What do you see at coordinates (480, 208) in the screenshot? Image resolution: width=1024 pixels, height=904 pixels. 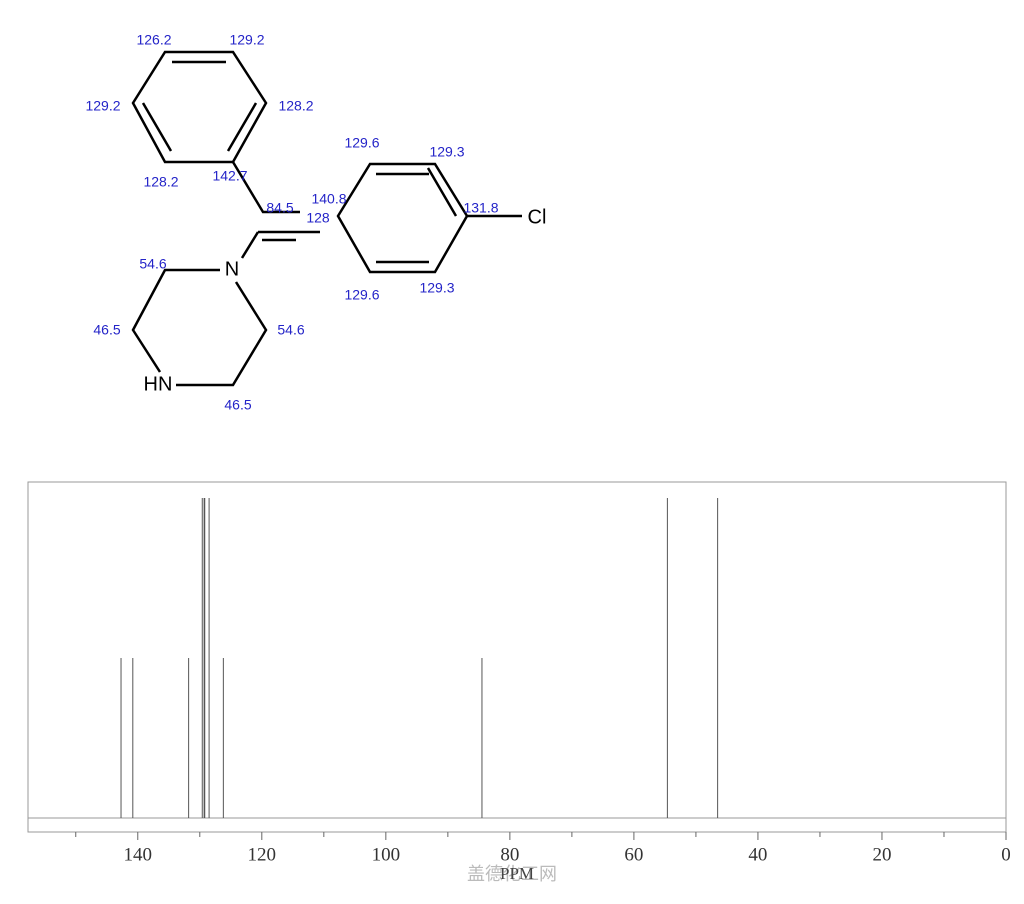 I see `shift-label: 131.8` at bounding box center [480, 208].